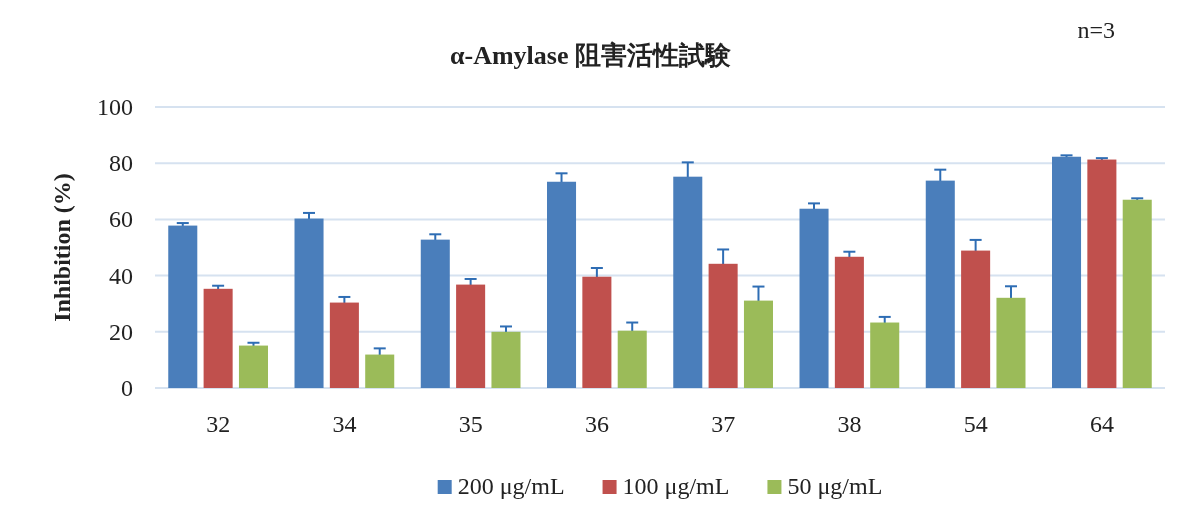 The width and height of the screenshot is (1181, 515). I want to click on chart-title: α-Amylase 阻害活性試験, so click(591, 55).